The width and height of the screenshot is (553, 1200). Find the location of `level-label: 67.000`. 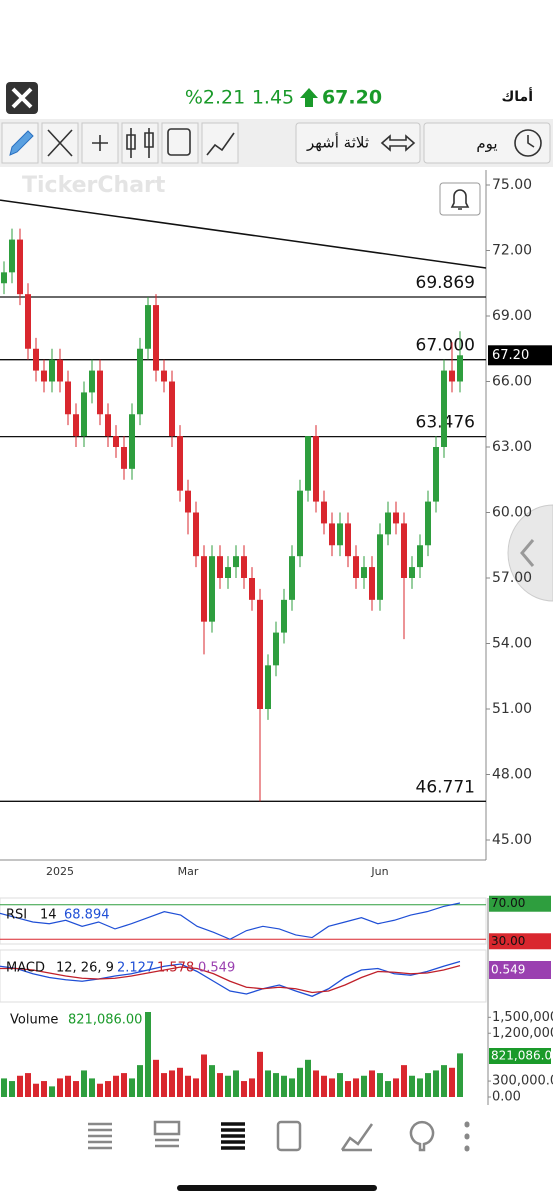

level-label: 67.000 is located at coordinates (445, 346).